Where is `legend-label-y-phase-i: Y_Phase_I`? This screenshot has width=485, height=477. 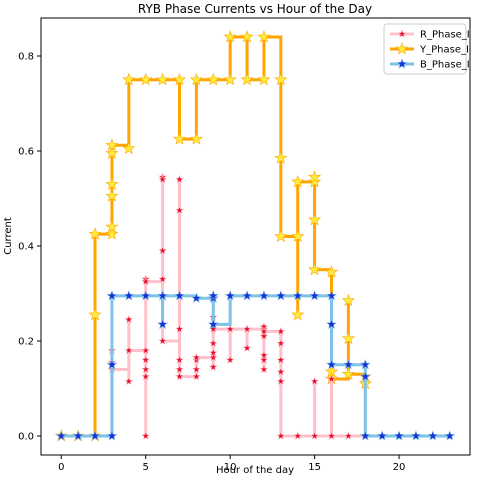
legend-label-y-phase-i: Y_Phase_I is located at coordinates (444, 50).